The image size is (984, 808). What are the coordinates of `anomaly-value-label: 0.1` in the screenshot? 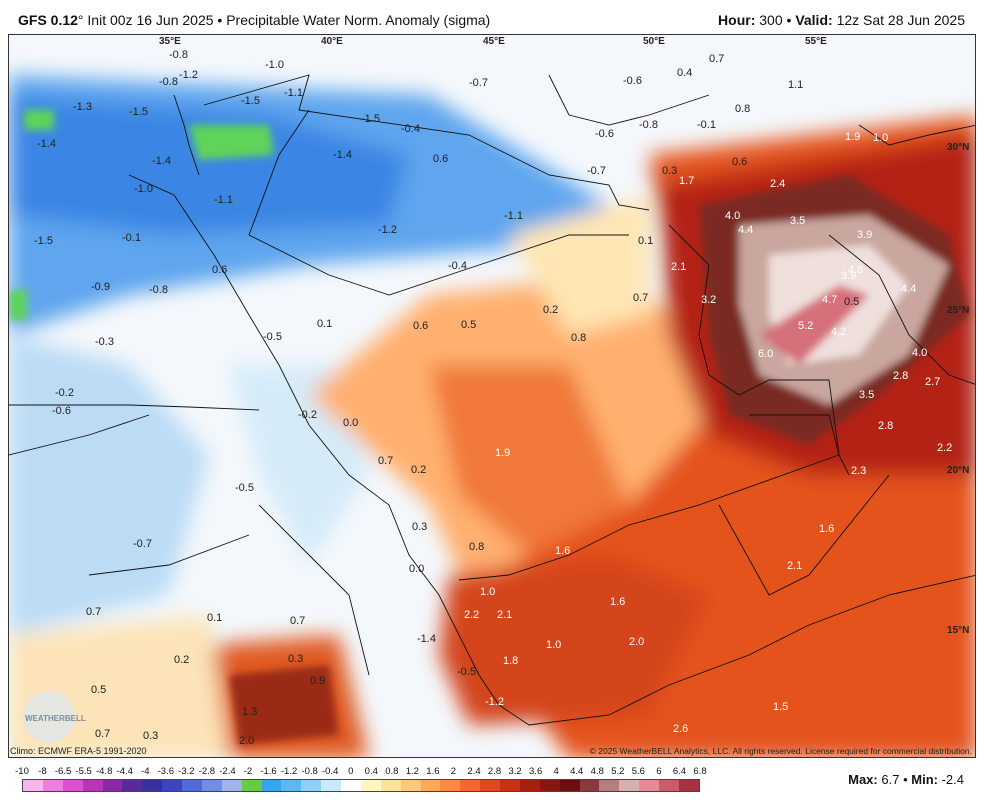 It's located at (214, 618).